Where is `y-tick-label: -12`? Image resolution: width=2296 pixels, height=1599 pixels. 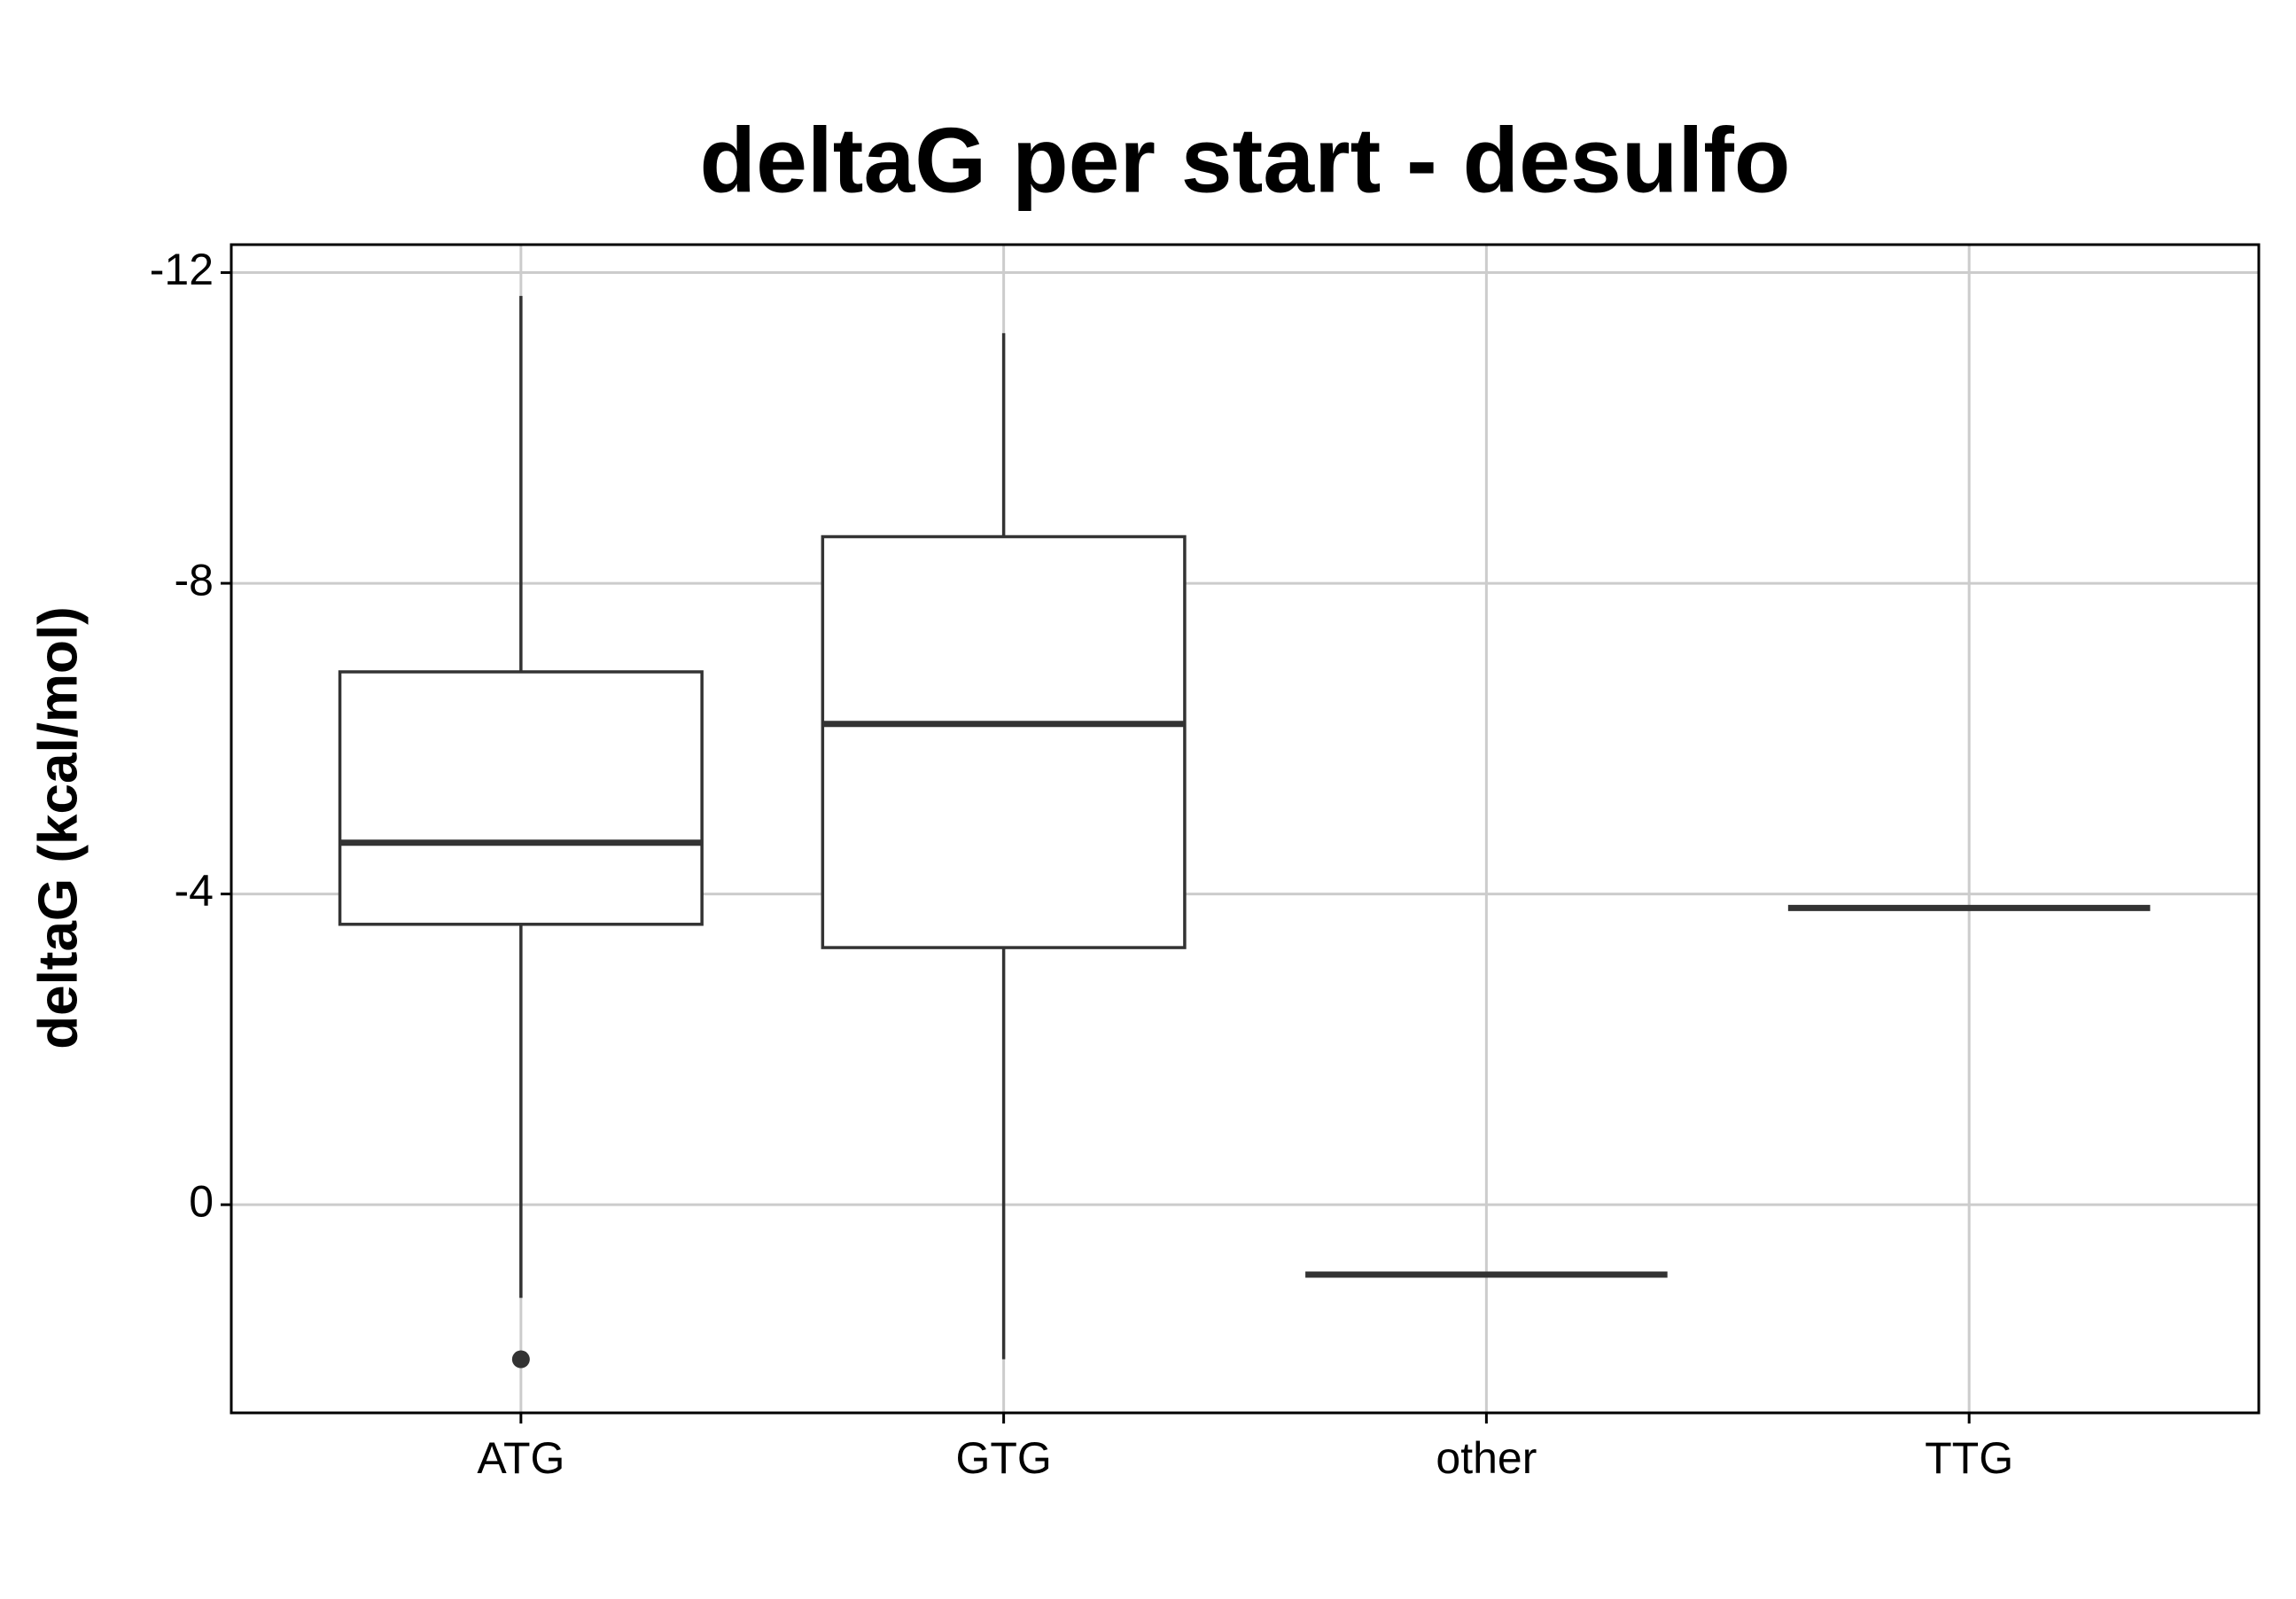
y-tick-label: -12 is located at coordinates (182, 269).